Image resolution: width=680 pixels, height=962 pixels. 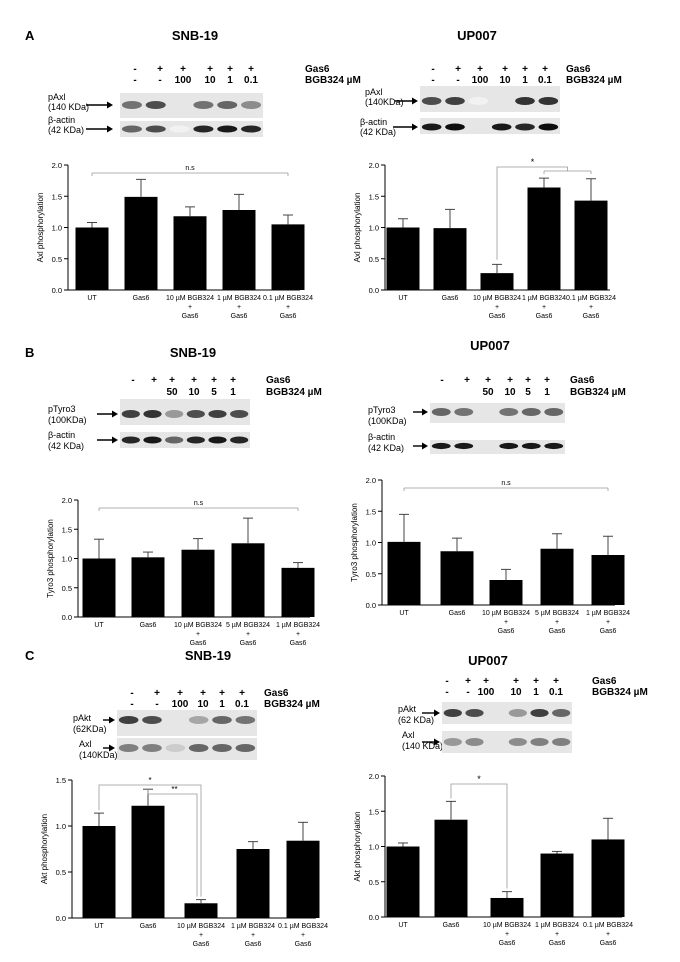 I want to click on blot-size-label: (140 KDa), so click(x=422, y=746).